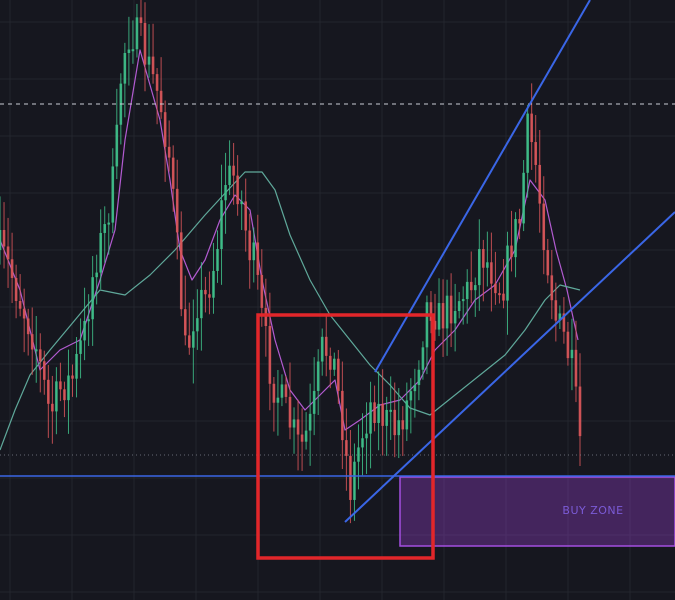  I want to click on buy-zone-rect, so click(537, 511).